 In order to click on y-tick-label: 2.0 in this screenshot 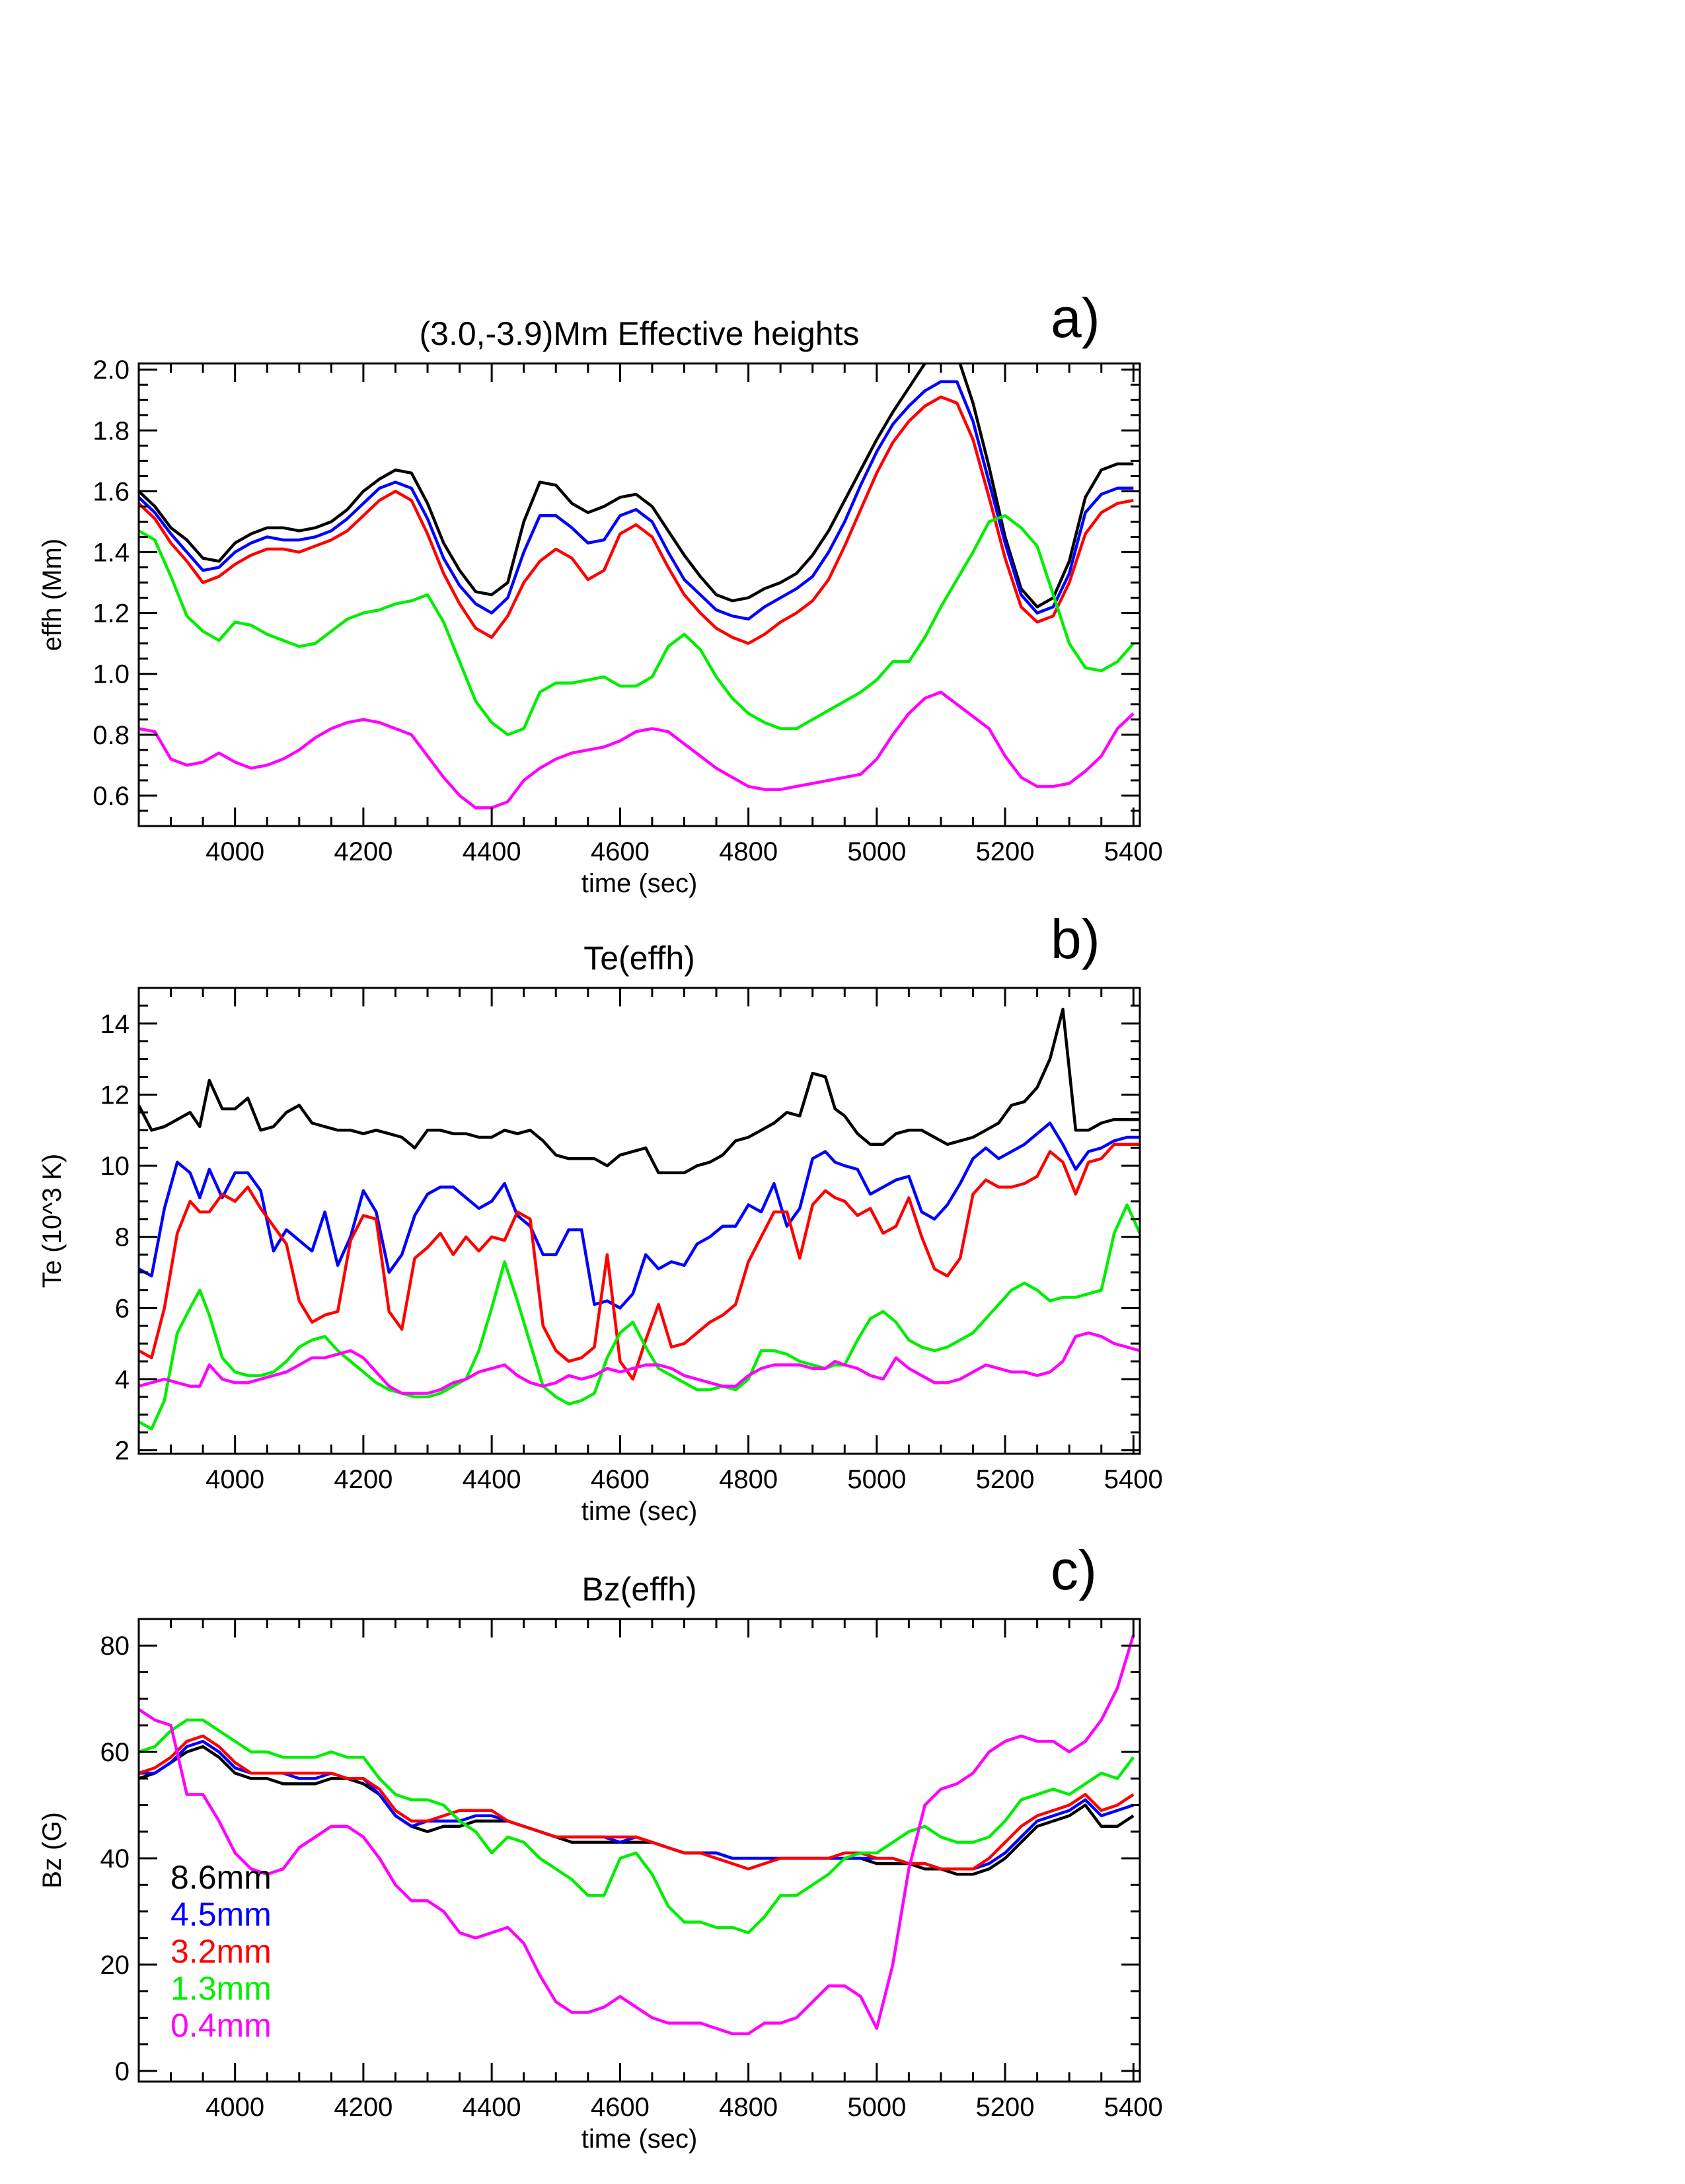, I will do `click(111, 371)`.